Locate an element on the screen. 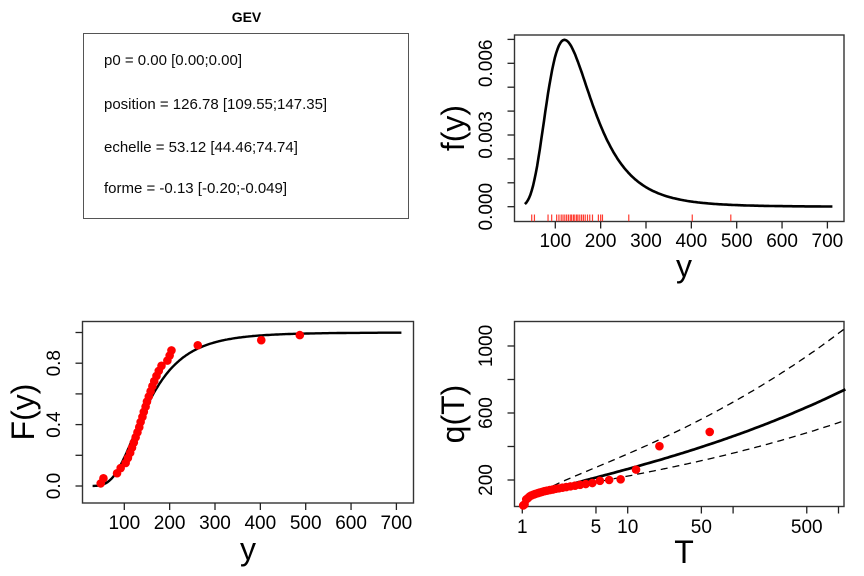 Image resolution: width=864 pixels, height=576 pixels. return-x-ticklabel: 10 is located at coordinates (627, 527).